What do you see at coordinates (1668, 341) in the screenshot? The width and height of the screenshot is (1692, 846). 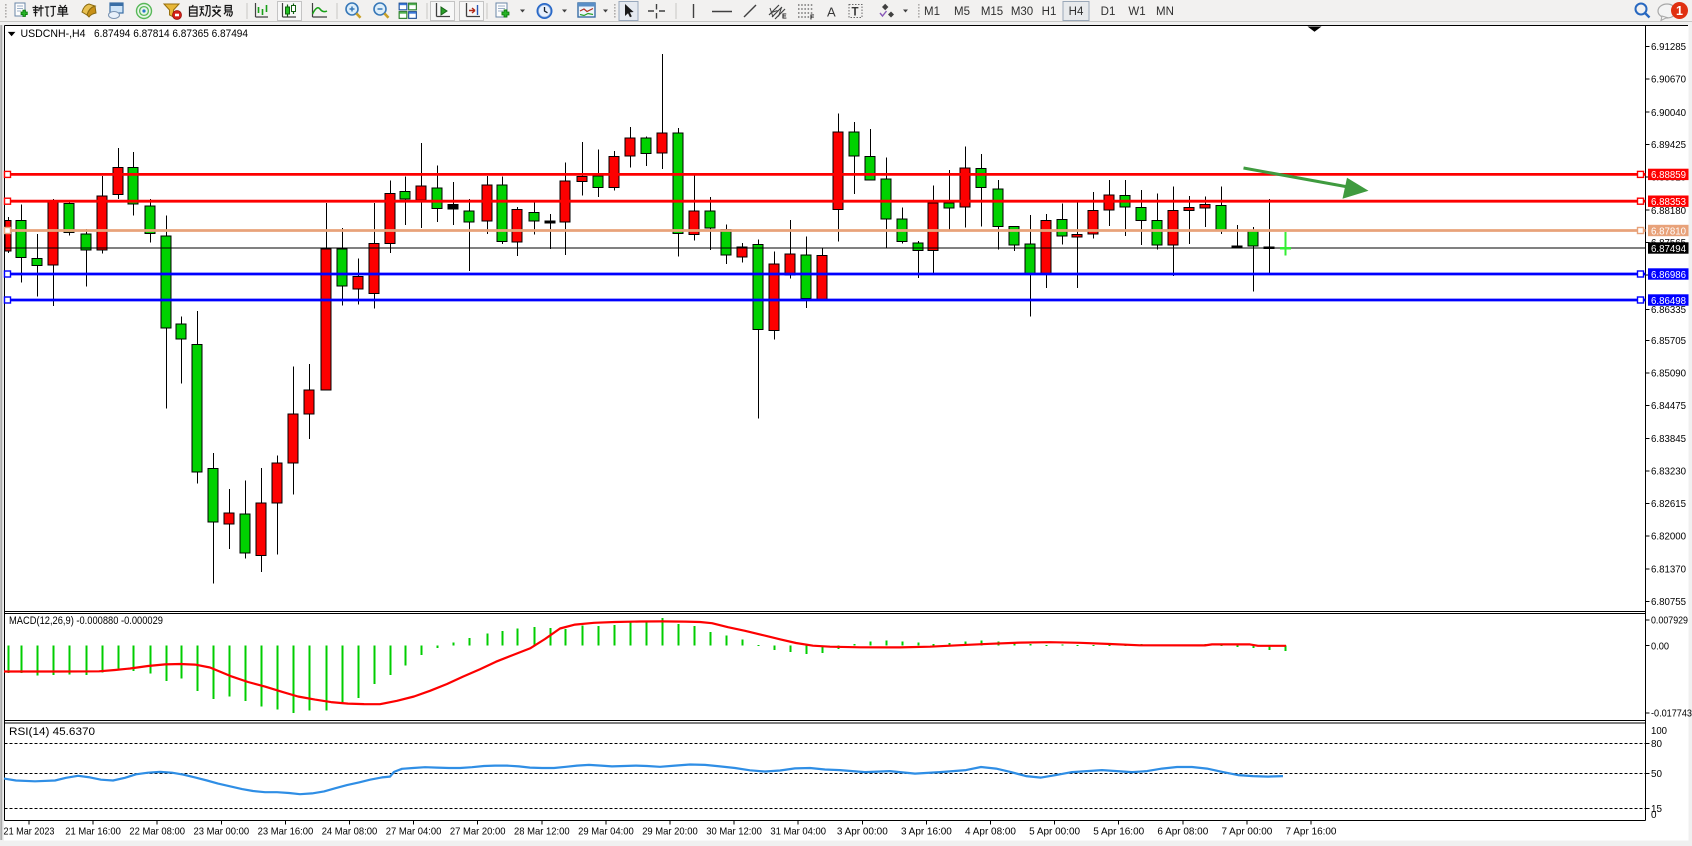 I see `svg-text: 6.85705` at bounding box center [1668, 341].